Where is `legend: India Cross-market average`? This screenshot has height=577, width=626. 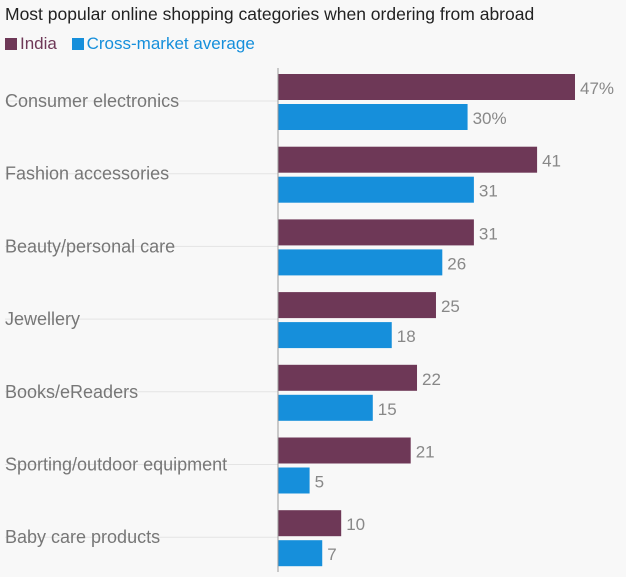
legend: India Cross-market average is located at coordinates (135, 44).